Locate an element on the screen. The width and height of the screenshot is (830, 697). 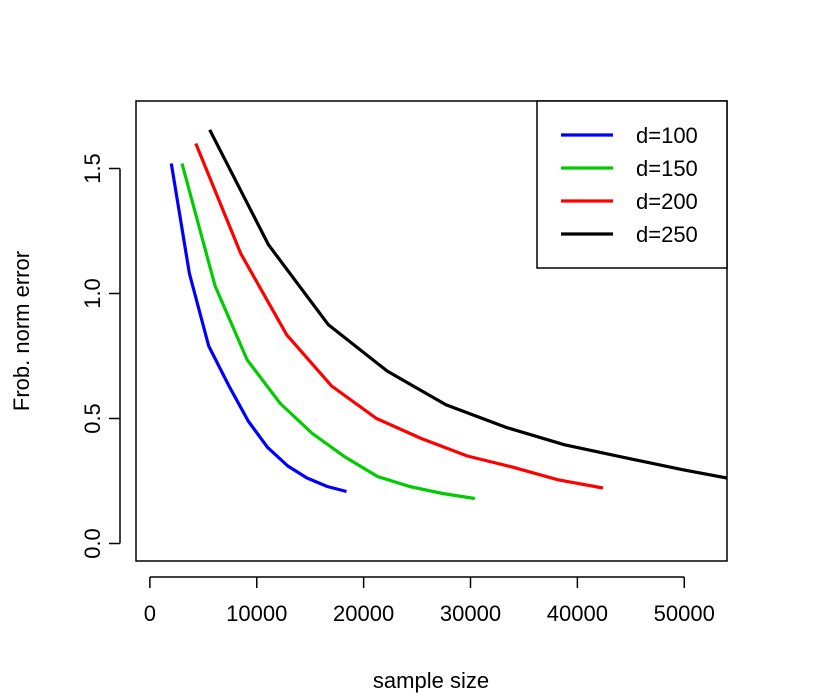
legend-label: d=200 is located at coordinates (667, 201).